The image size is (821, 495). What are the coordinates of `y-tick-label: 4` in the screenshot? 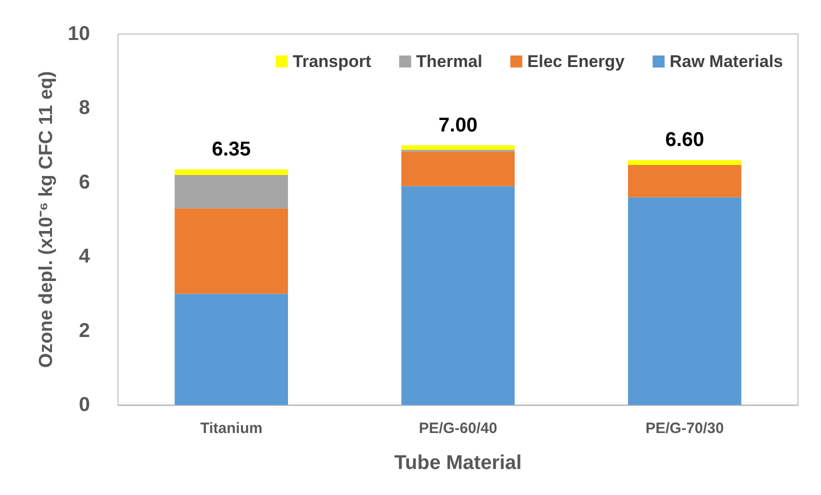 It's located at (84, 257).